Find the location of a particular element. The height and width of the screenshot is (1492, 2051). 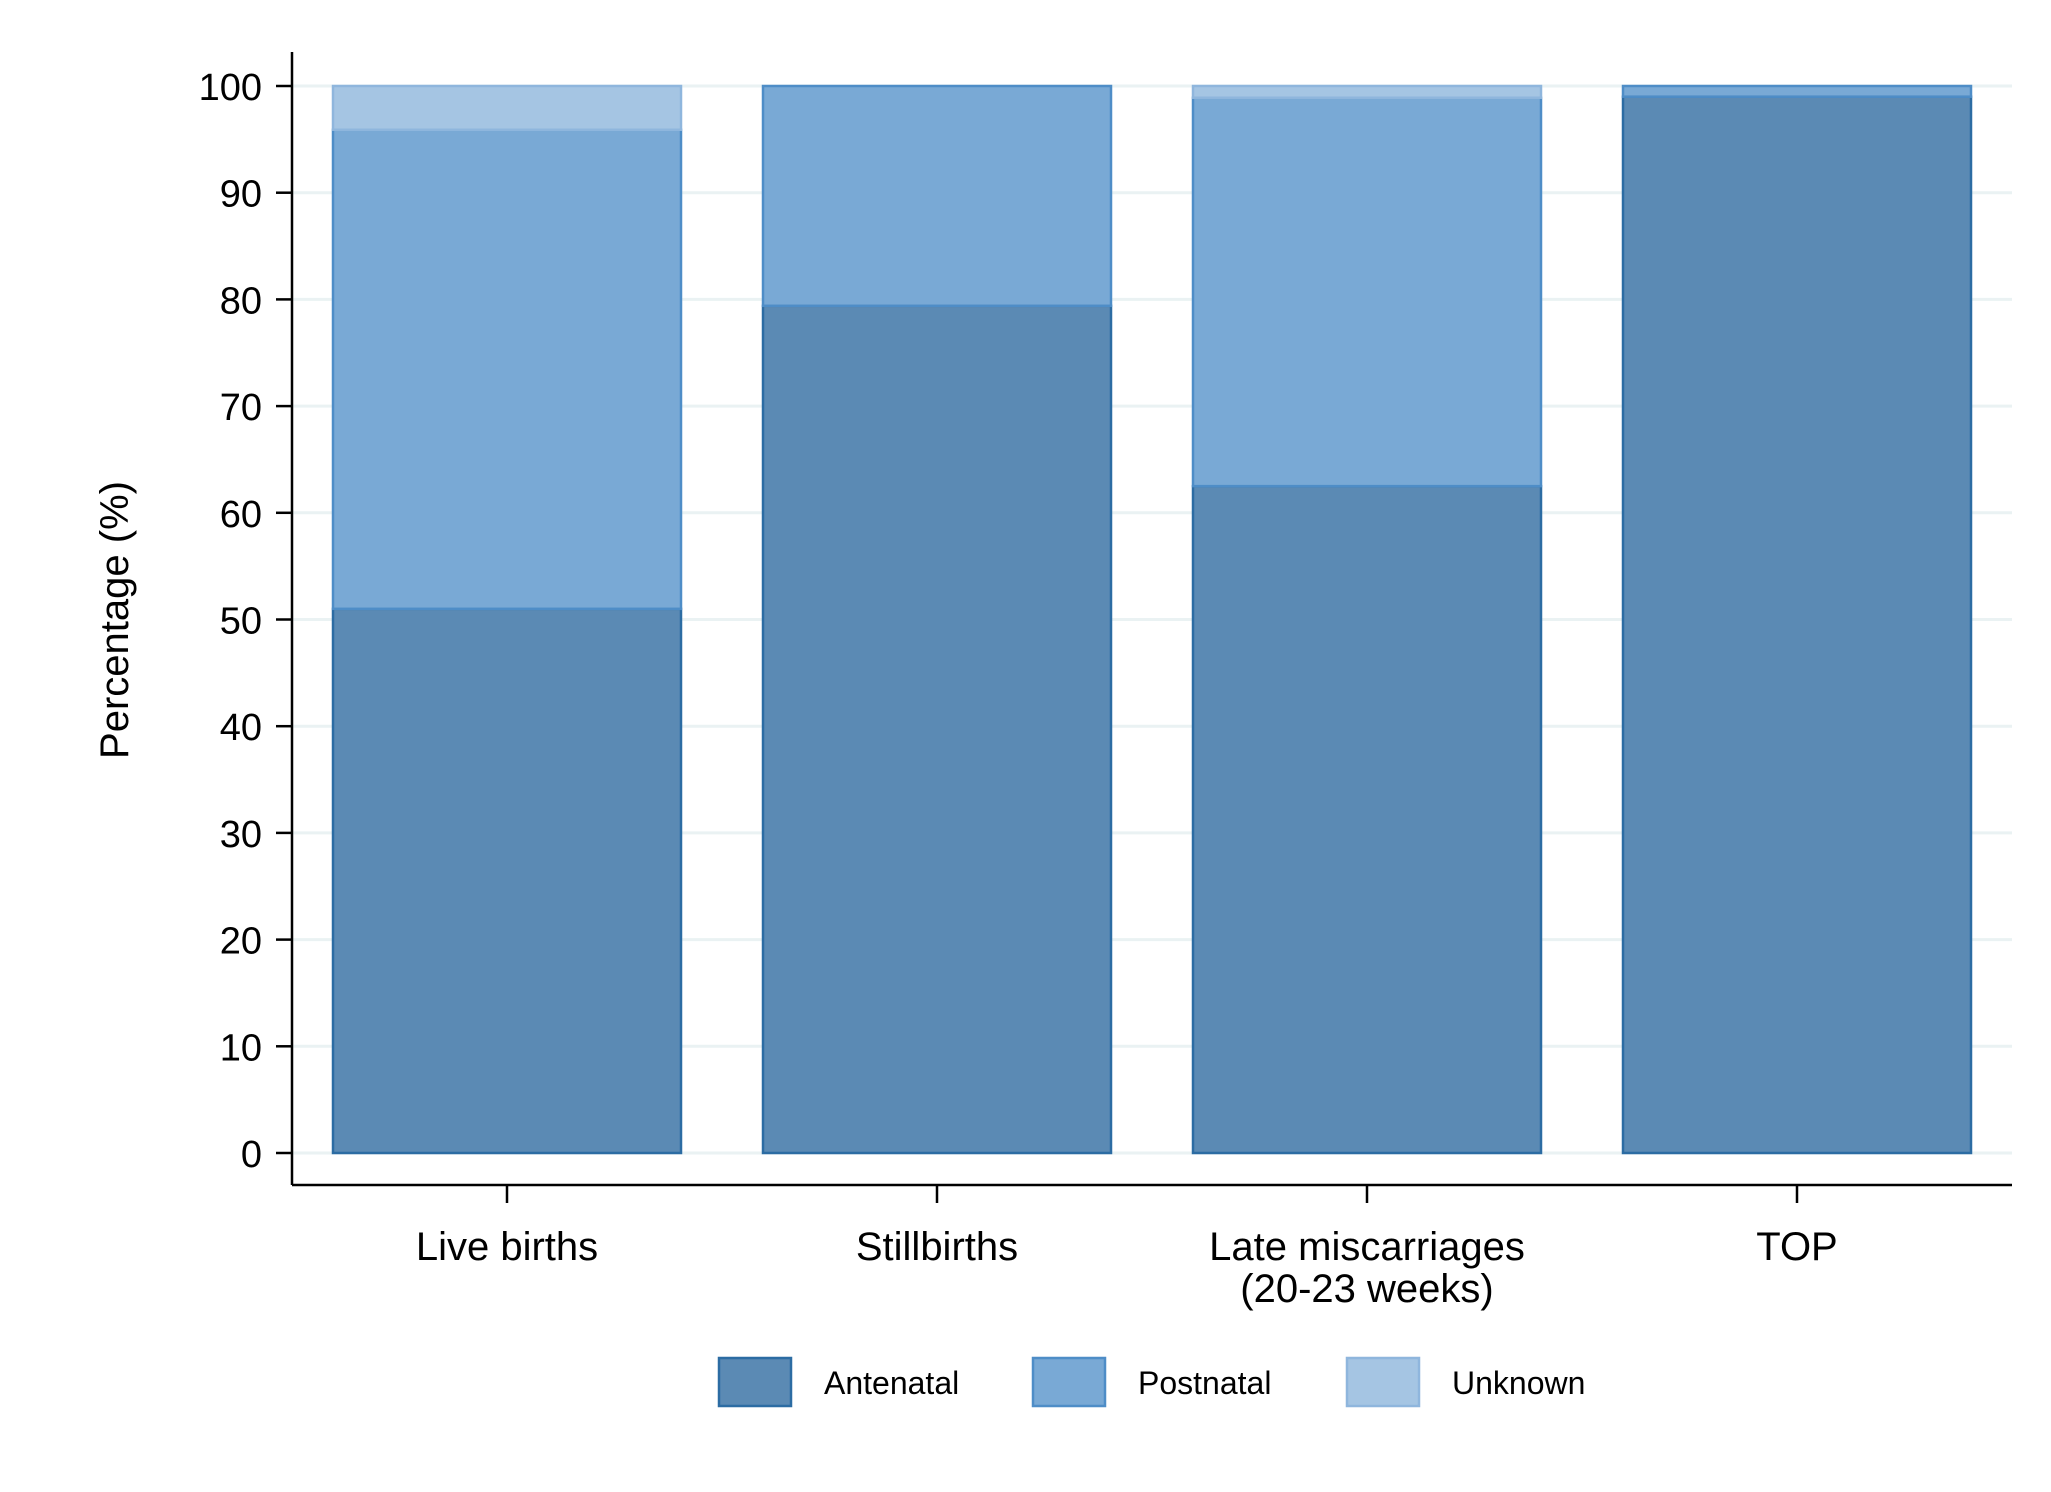

legend: Antenatal Postnatal Unknown is located at coordinates (1151, 1382).